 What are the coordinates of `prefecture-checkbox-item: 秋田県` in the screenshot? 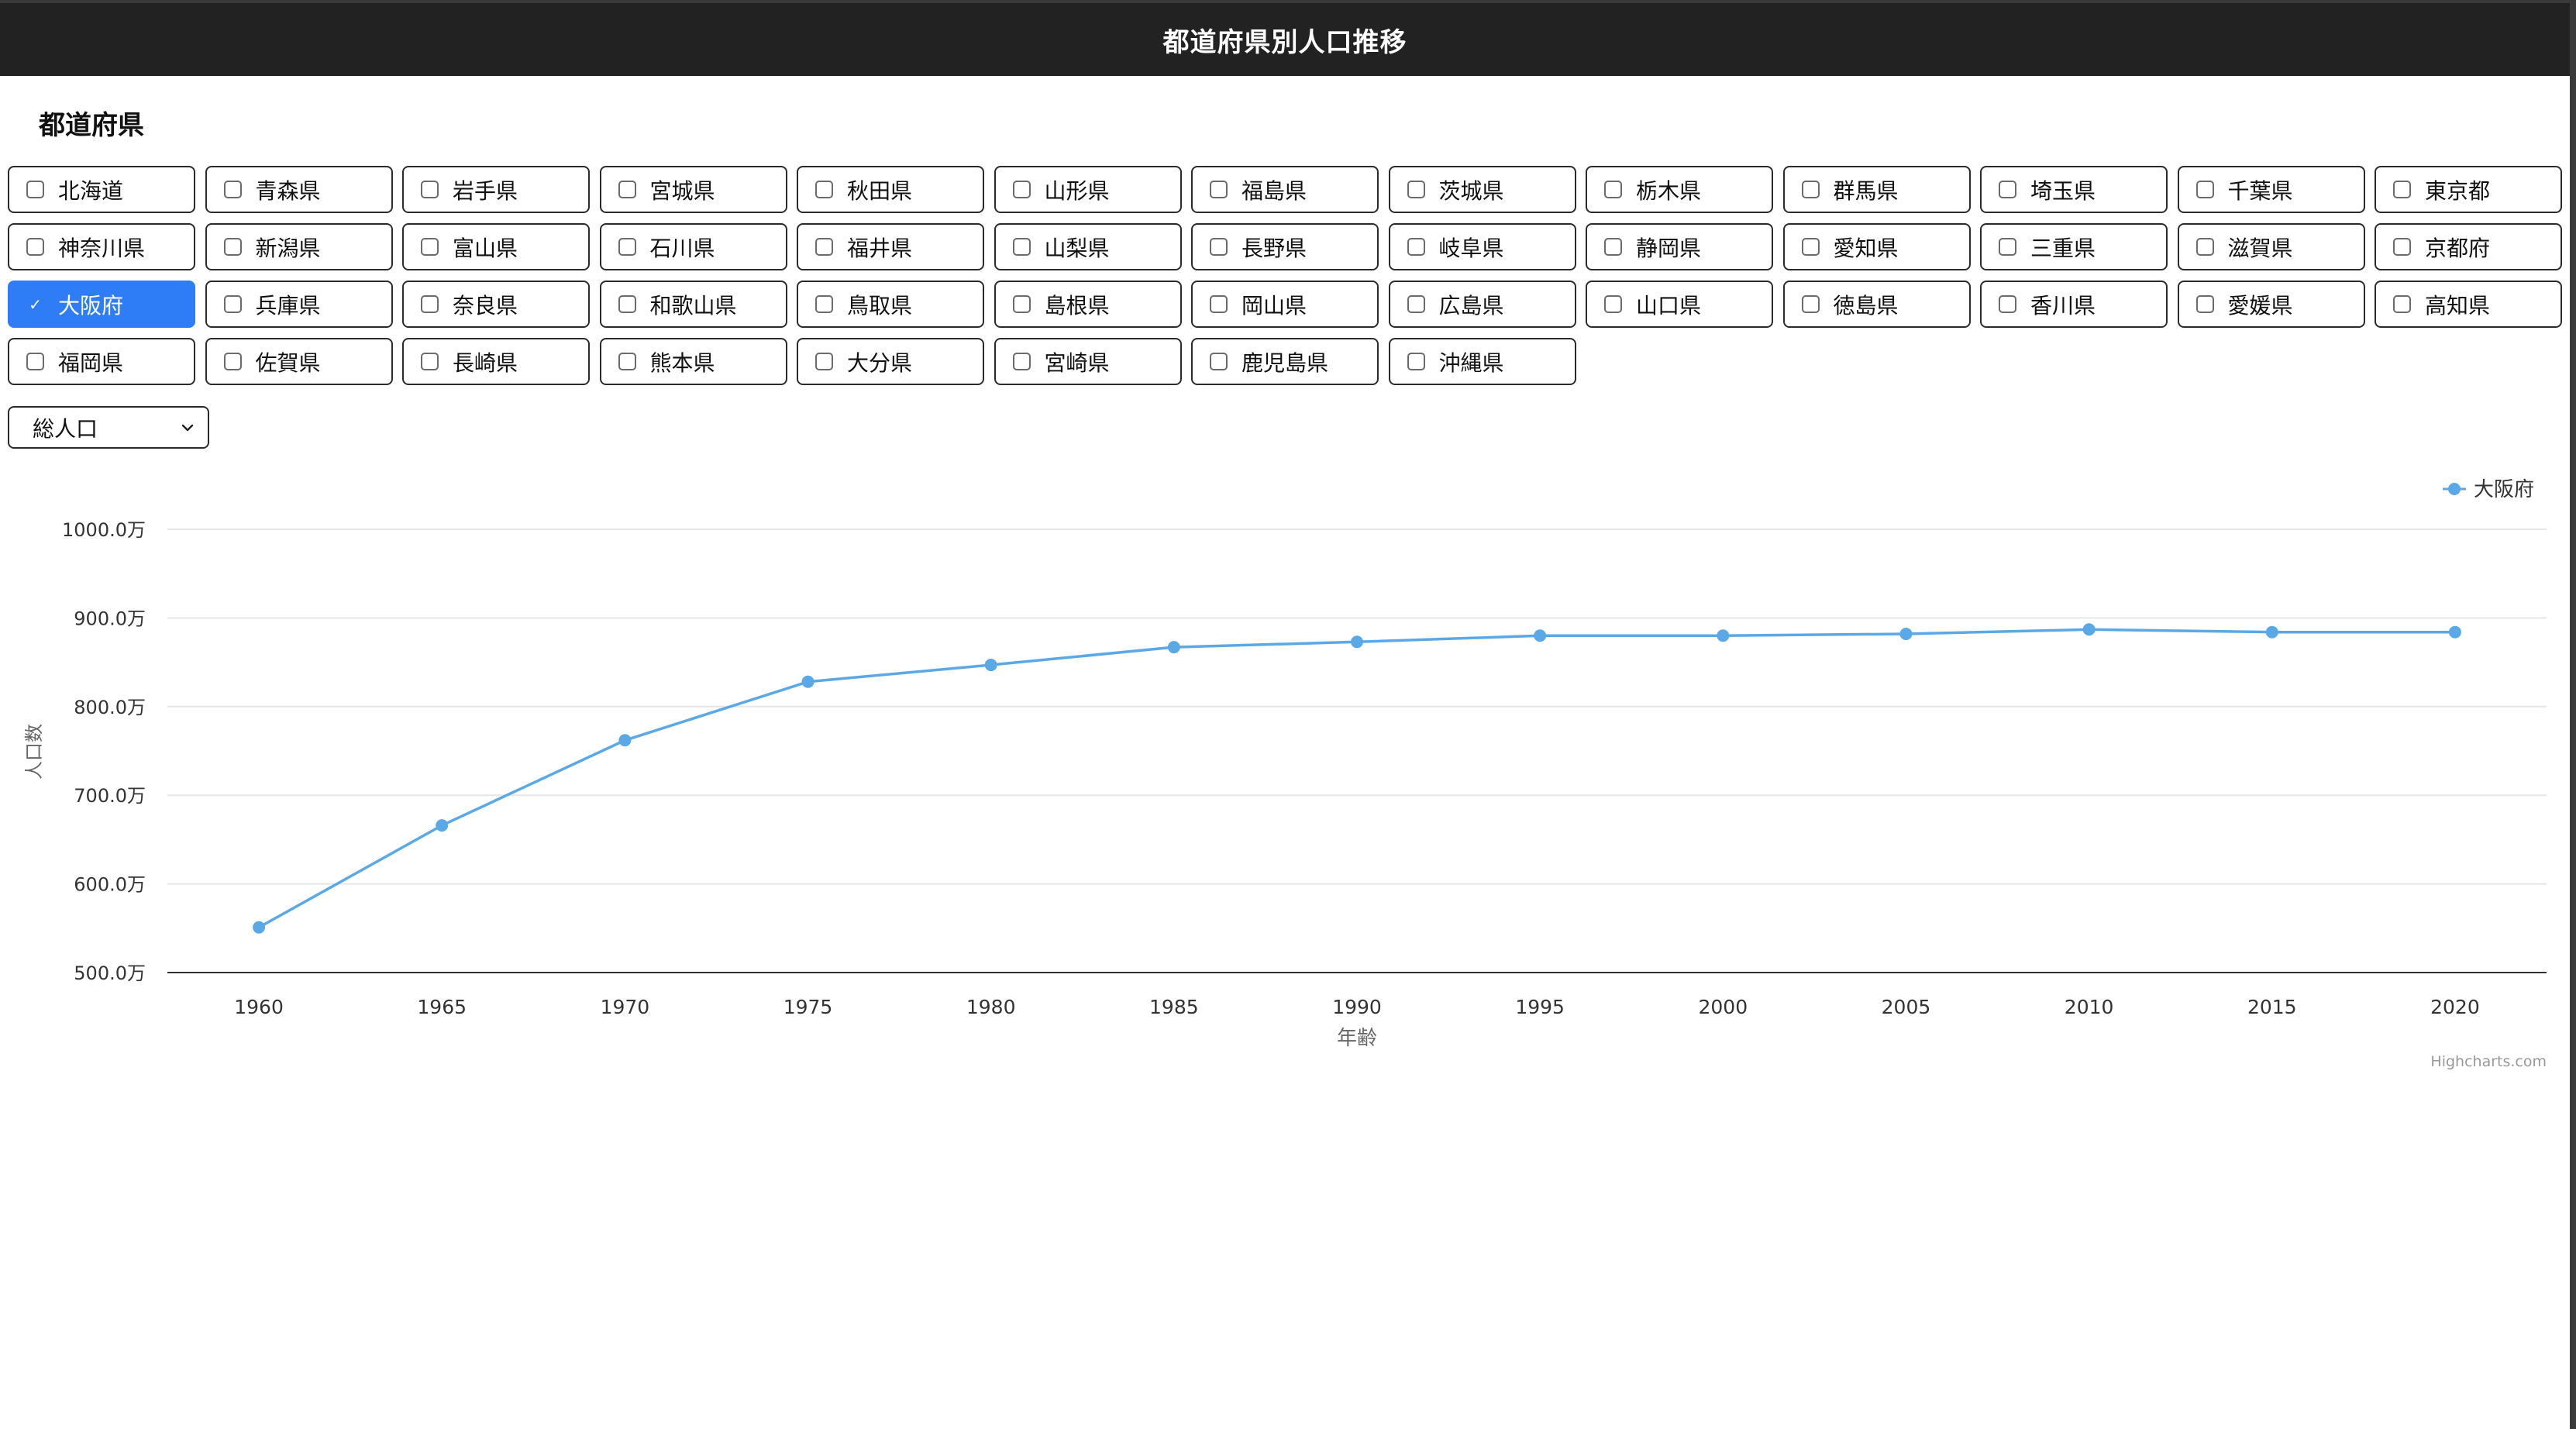 It's located at (890, 189).